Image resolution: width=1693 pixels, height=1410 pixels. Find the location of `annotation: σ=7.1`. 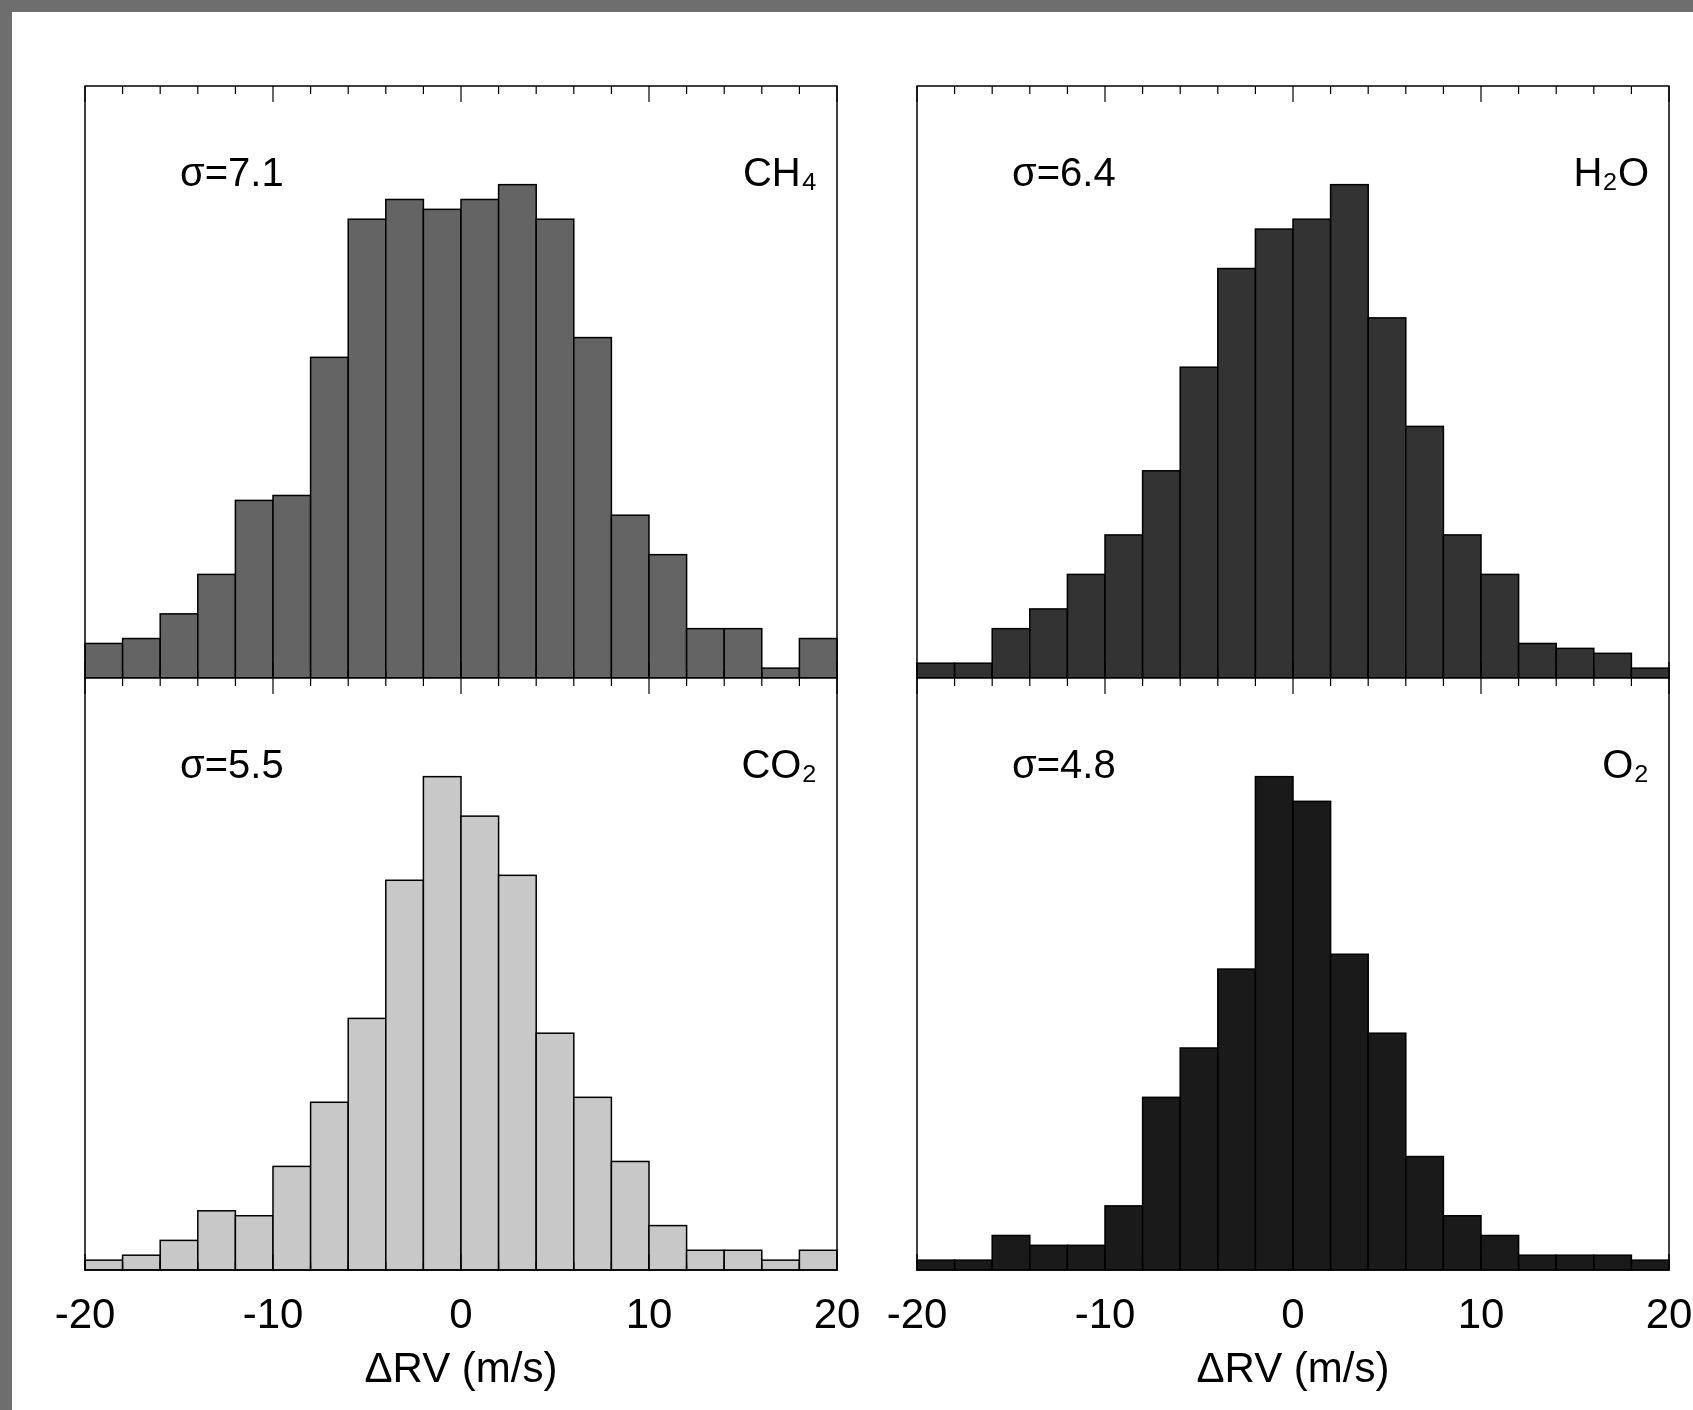

annotation: σ=7.1 is located at coordinates (232, 172).